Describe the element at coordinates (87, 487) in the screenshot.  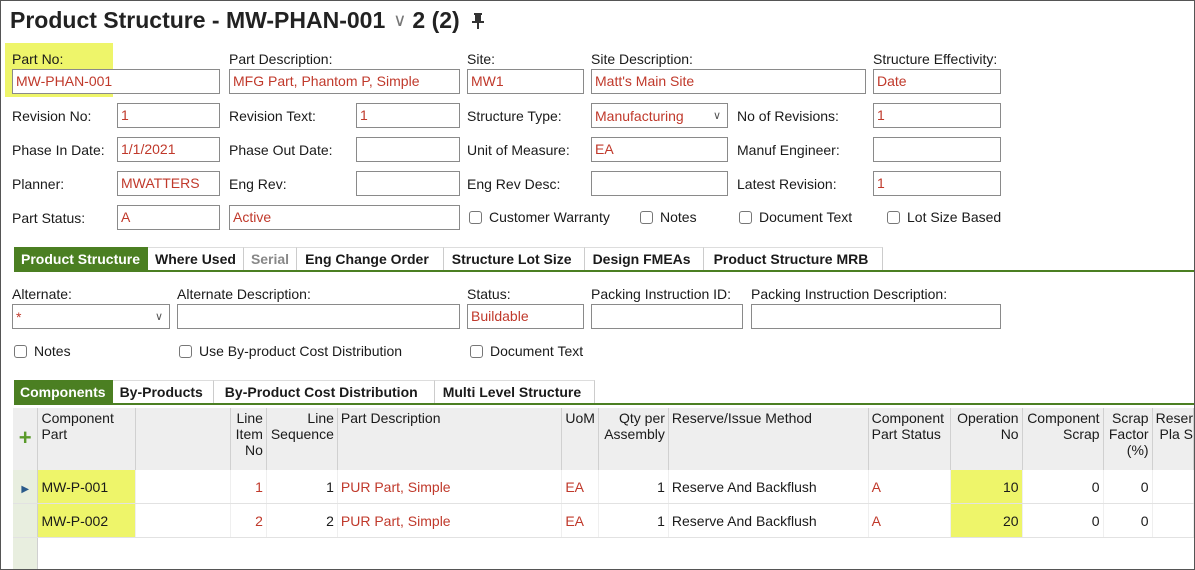
I see `cell-component-part: MW-P-001` at that location.